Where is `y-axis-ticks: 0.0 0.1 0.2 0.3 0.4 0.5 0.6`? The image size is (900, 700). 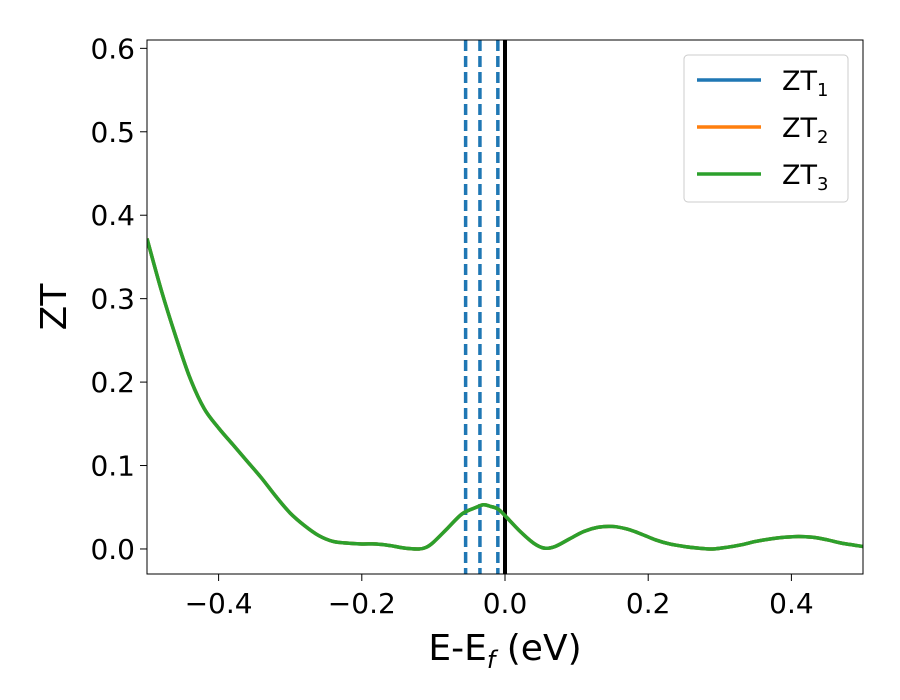 y-axis-ticks: 0.0 0.1 0.2 0.3 0.4 0.5 0.6 is located at coordinates (118, 299).